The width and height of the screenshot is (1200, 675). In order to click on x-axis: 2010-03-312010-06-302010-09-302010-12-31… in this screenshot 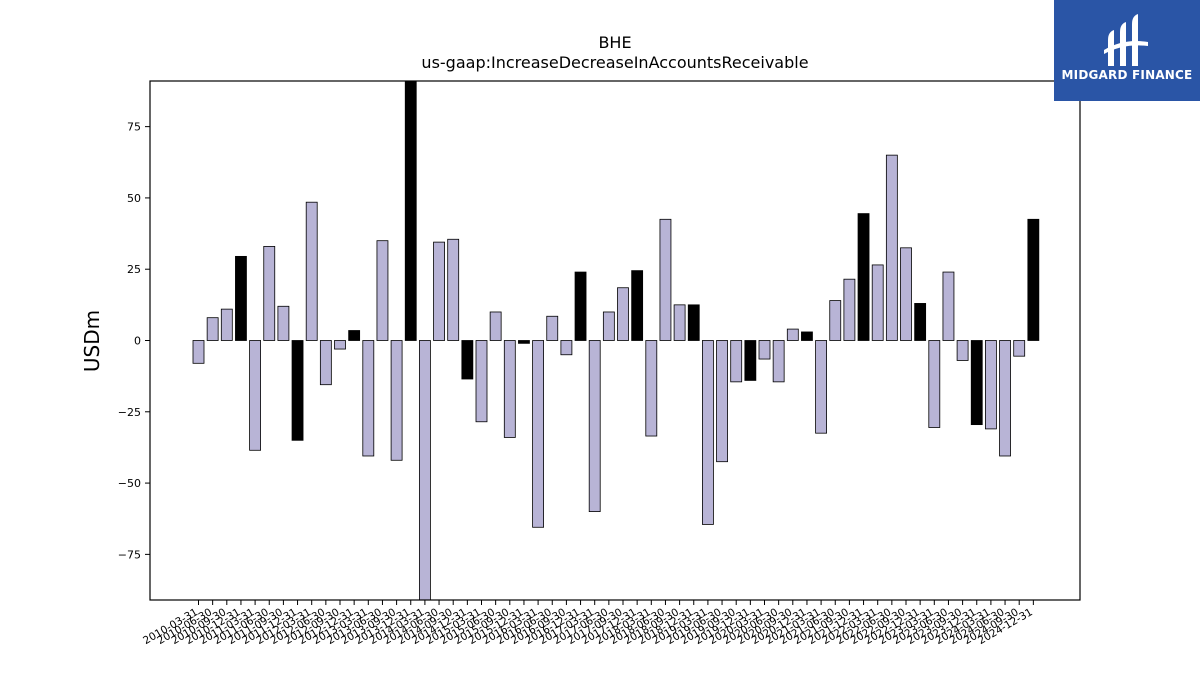, I will do `click(588, 623)`.